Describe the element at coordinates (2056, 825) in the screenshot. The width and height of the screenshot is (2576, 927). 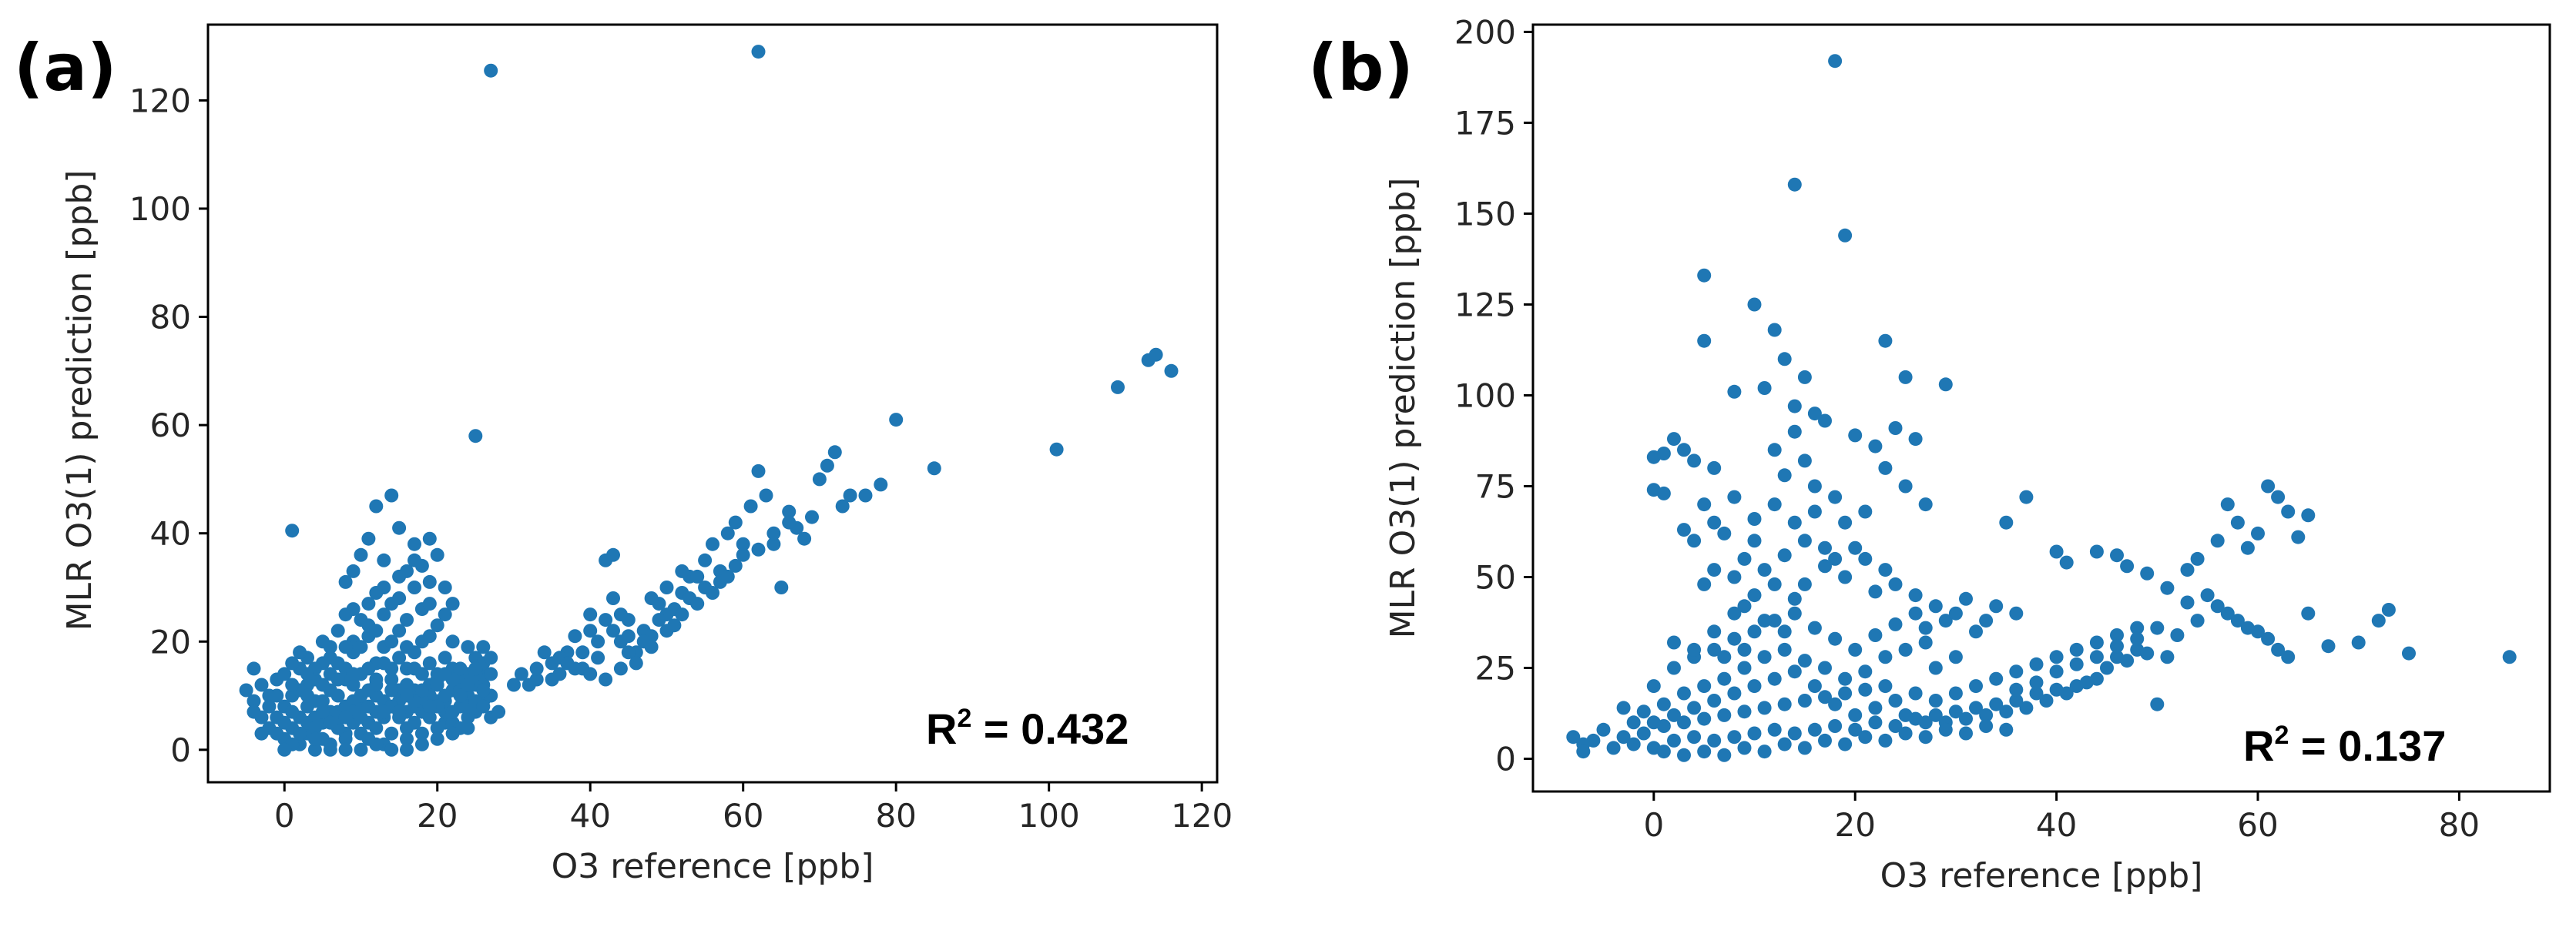
I see `panel-b-x-tick-label-40: 40` at that location.